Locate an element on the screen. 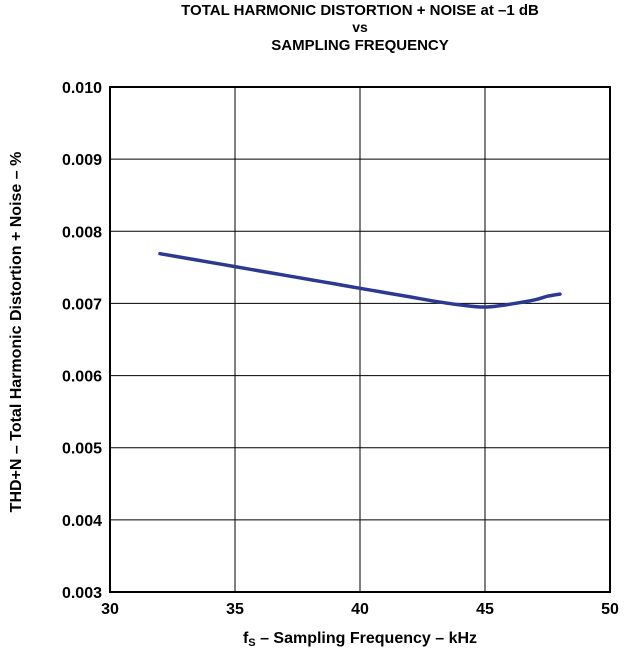  series-layer is located at coordinates (360, 280).